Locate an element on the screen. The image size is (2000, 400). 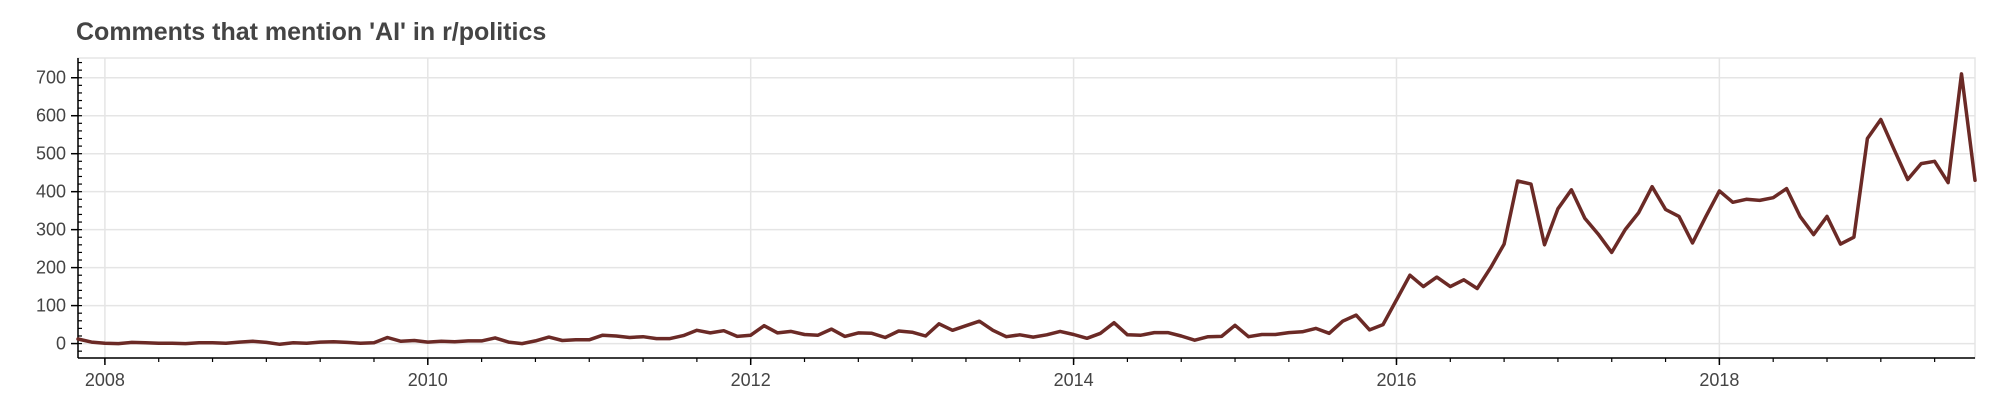
x-tick-label: 2012 is located at coordinates (751, 380).